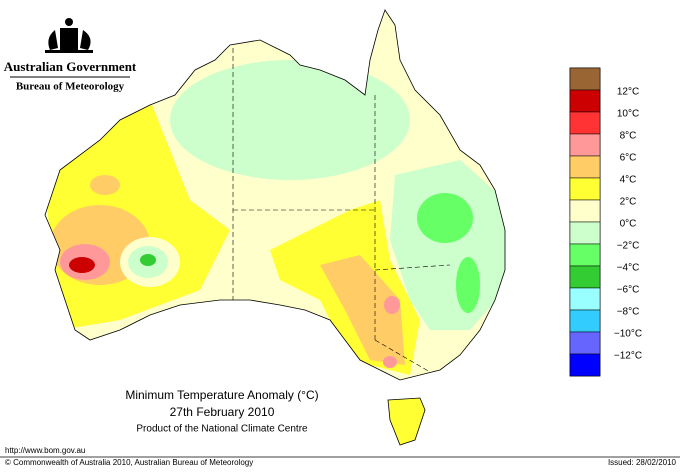 This screenshot has width=680, height=472. Describe the element at coordinates (628, 224) in the screenshot. I see `legend-label: 0°C` at that location.